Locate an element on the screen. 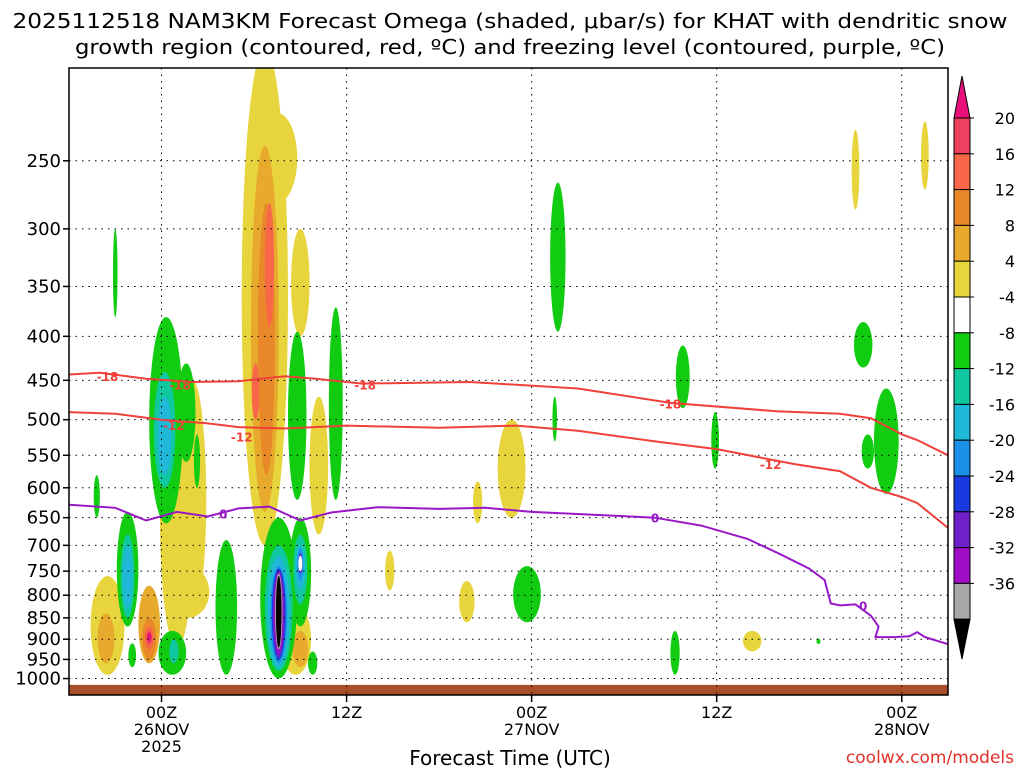 This screenshot has height=768, width=1024. y-tick-label: 500 is located at coordinates (44, 420).